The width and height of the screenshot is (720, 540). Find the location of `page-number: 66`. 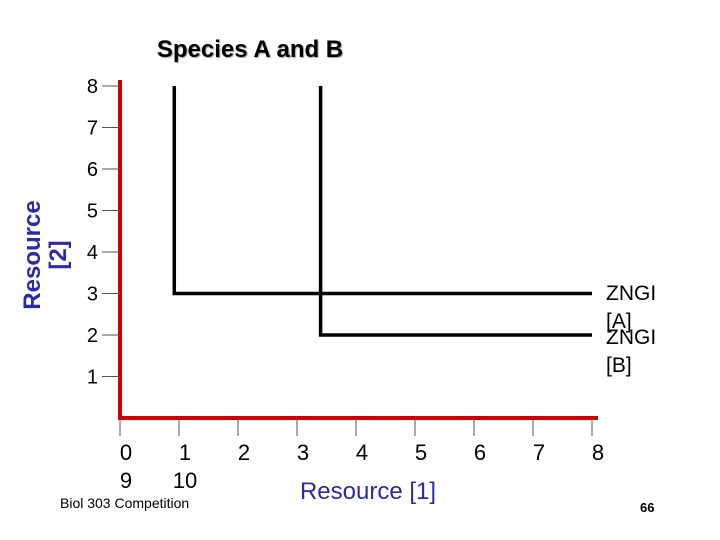

page-number: 66 is located at coordinates (647, 507).